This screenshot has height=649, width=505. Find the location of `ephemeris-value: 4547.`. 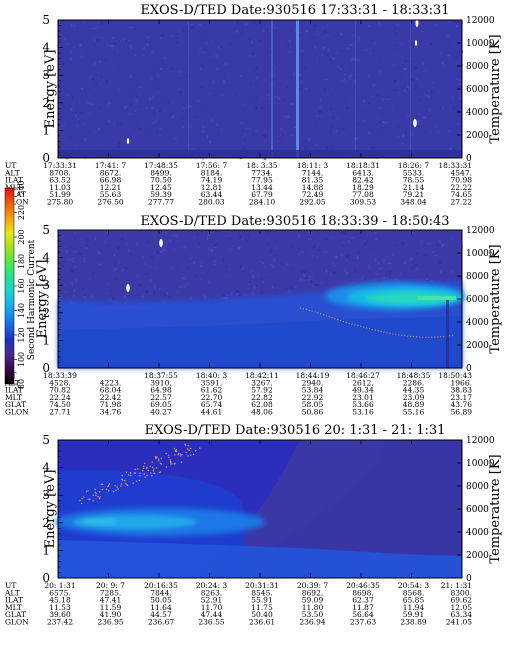

ephemeris-value: 4547. is located at coordinates (461, 172).